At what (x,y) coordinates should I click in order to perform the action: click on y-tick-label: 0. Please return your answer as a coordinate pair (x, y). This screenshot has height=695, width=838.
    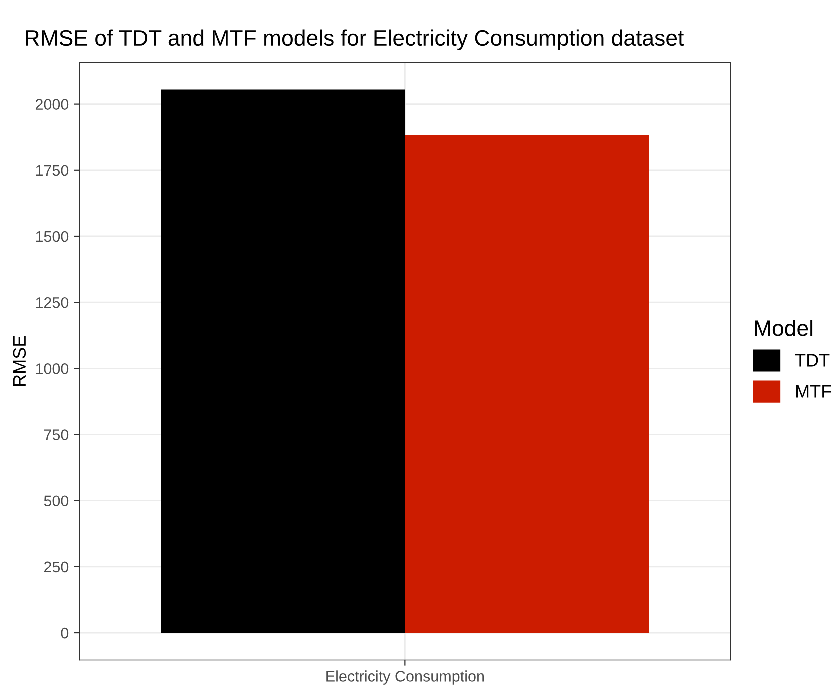
    Looking at the image, I should click on (65, 633).